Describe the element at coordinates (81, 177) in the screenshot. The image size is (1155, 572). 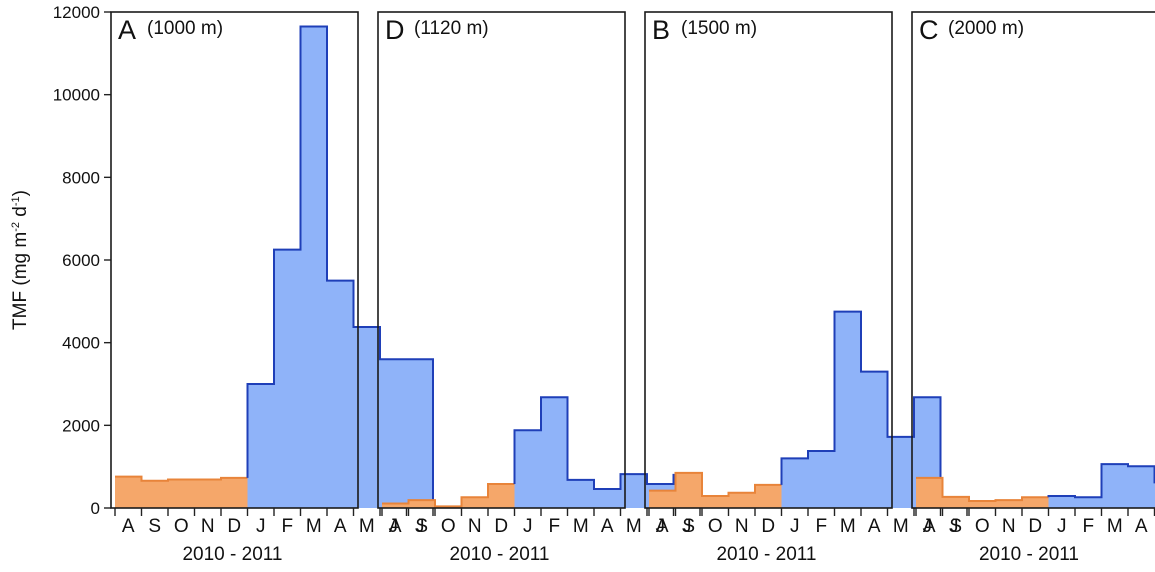
I see `y-tick-label: 8000` at that location.